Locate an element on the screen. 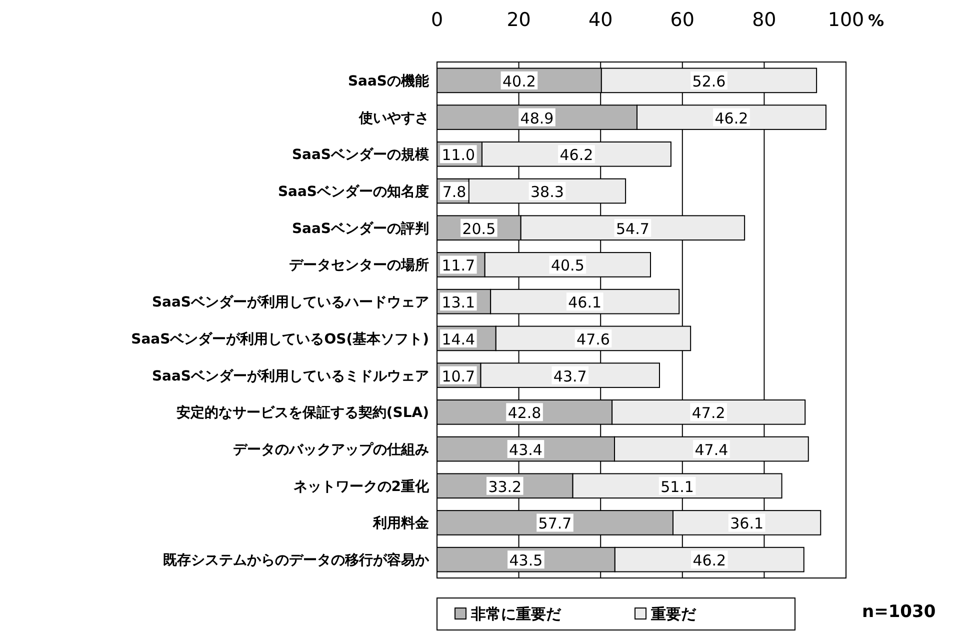 The width and height of the screenshot is (966, 632). x-axis-title: % is located at coordinates (876, 20).